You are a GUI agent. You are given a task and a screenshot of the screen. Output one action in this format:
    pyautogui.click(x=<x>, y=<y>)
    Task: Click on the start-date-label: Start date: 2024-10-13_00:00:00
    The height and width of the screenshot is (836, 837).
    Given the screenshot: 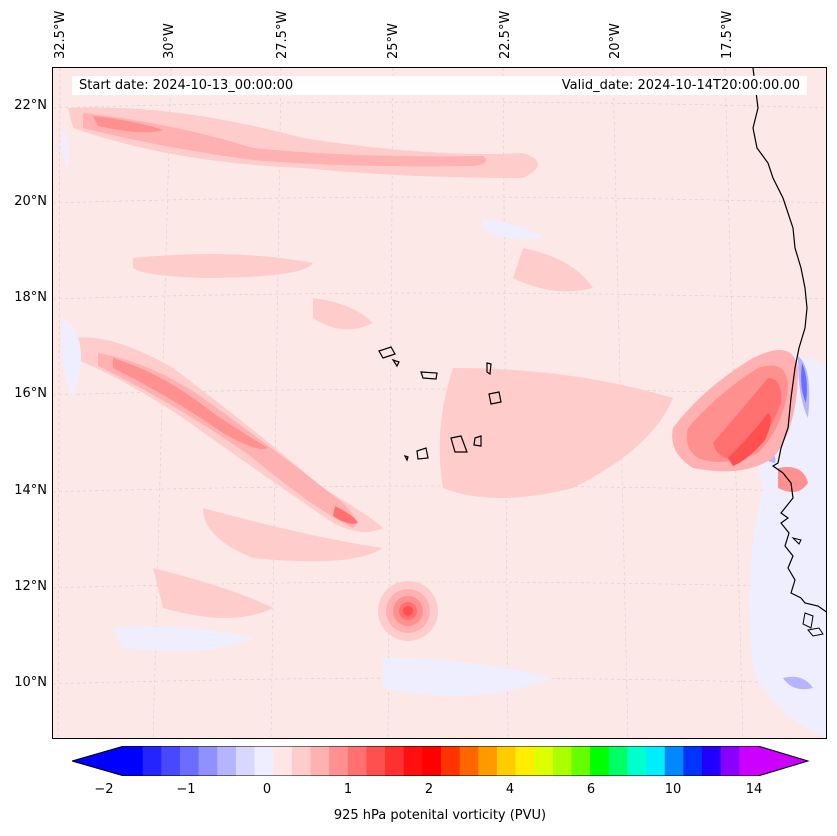 What is the action you would take?
    pyautogui.click(x=186, y=85)
    